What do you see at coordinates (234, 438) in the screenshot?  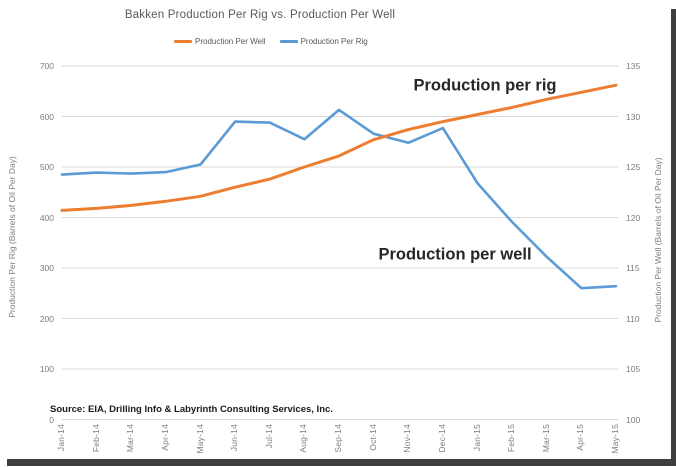 I see `x-axis-tick: Jun-14` at bounding box center [234, 438].